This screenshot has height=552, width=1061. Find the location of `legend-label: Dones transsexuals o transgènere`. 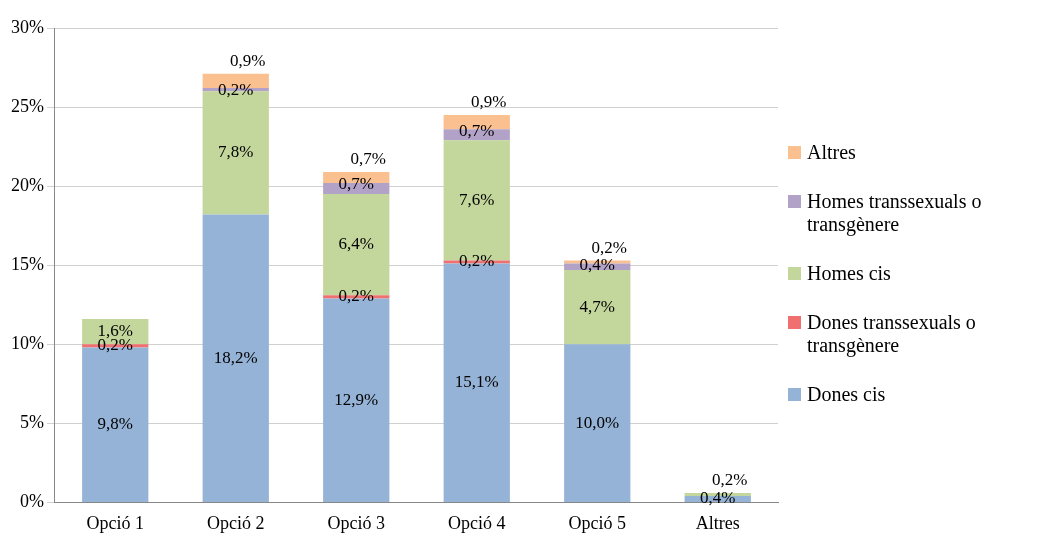

legend-label: Dones transsexuals o transgènere is located at coordinates (892, 333).